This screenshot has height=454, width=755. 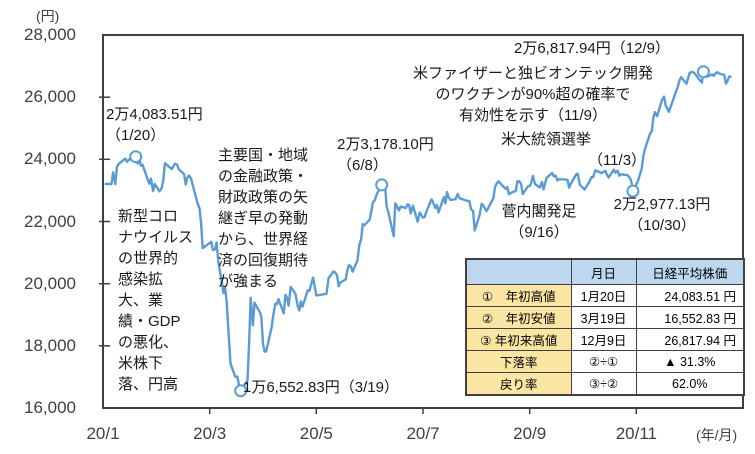 I want to click on table-cell: ②÷①, so click(x=603, y=361).